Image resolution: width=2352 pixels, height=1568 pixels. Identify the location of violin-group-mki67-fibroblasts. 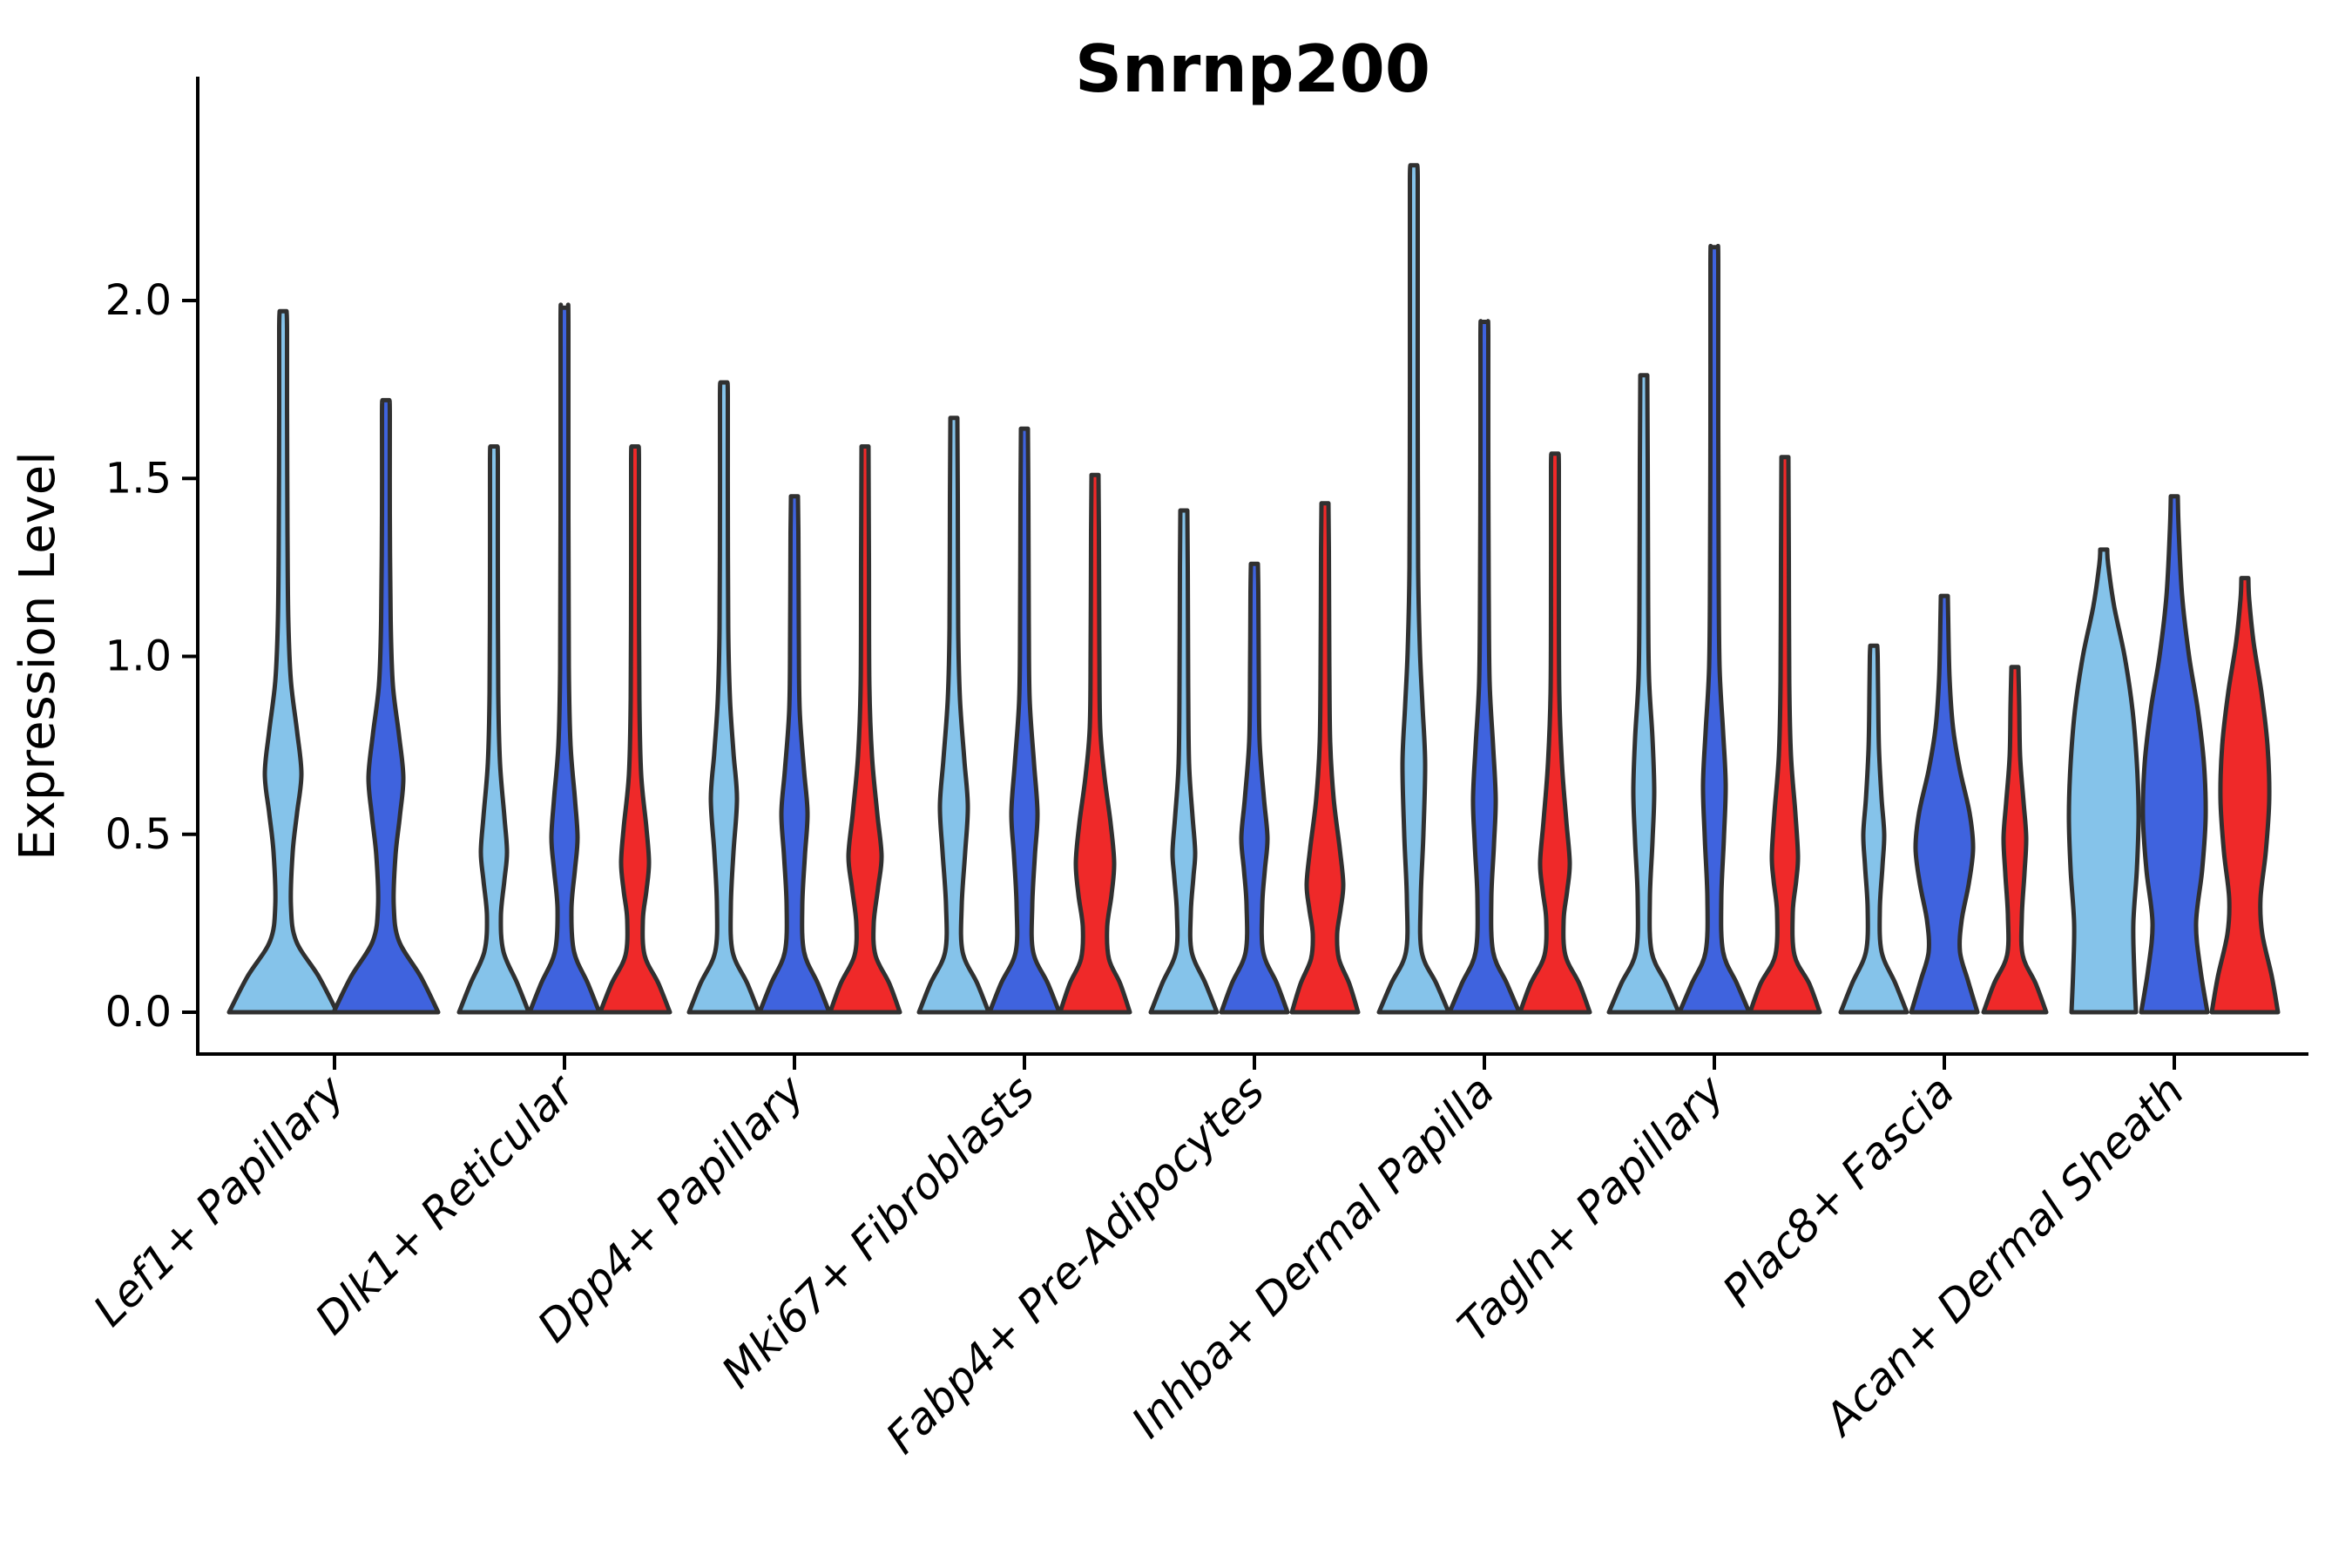
(1024, 716).